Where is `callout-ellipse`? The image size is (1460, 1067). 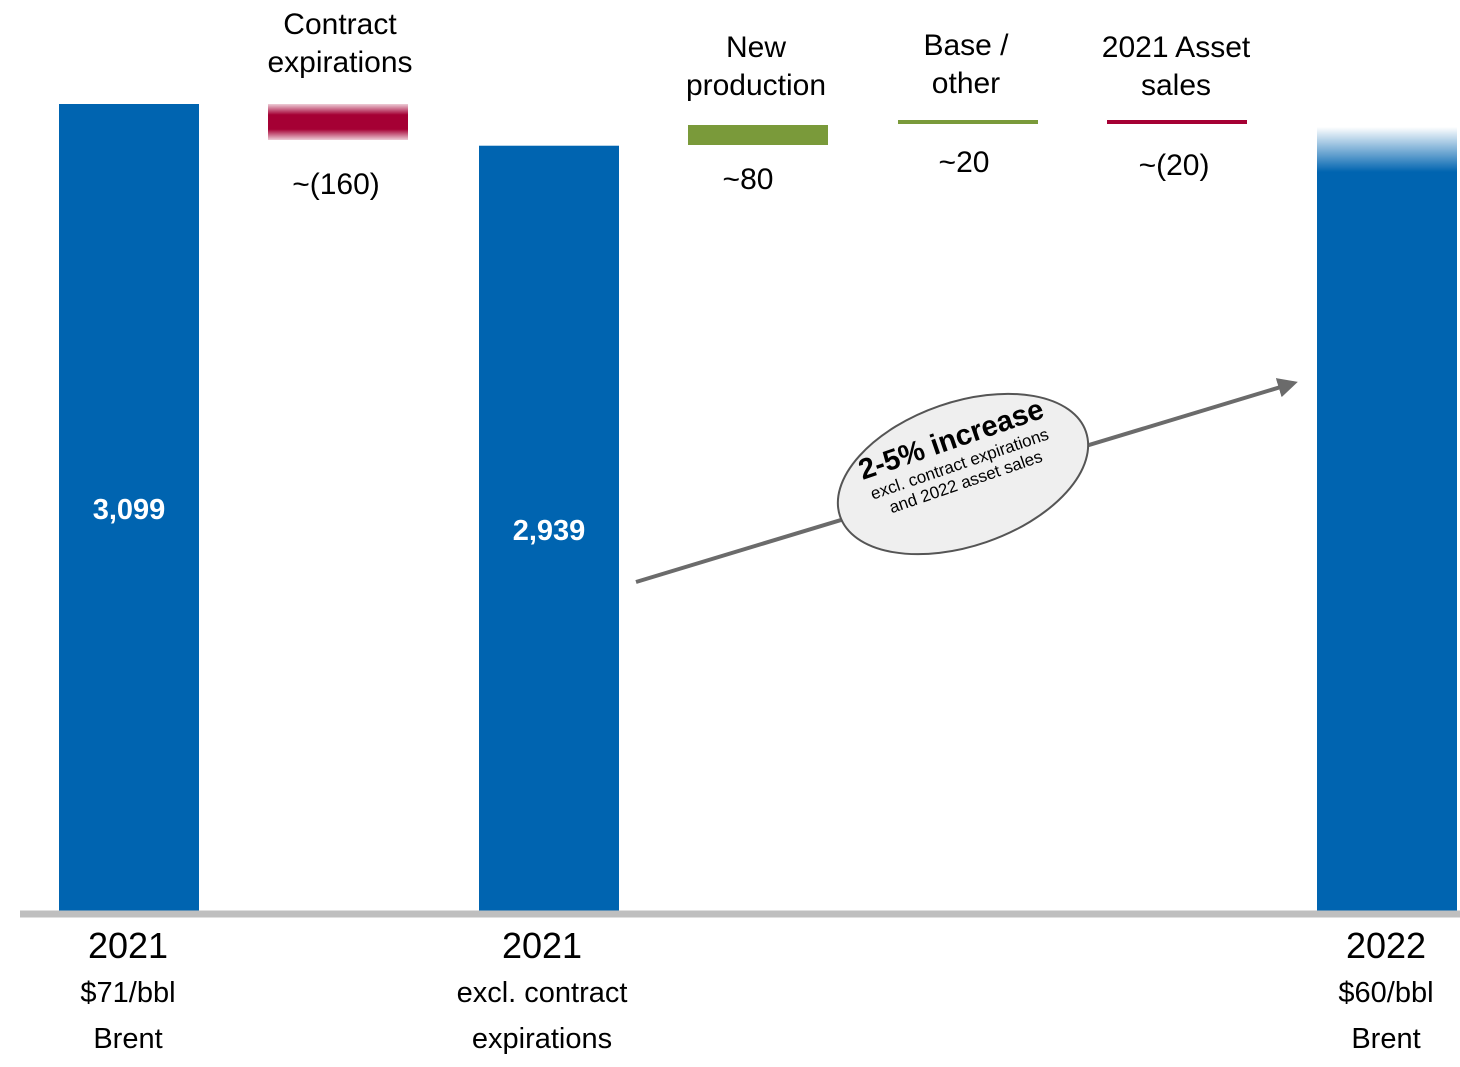
callout-ellipse is located at coordinates (963, 474).